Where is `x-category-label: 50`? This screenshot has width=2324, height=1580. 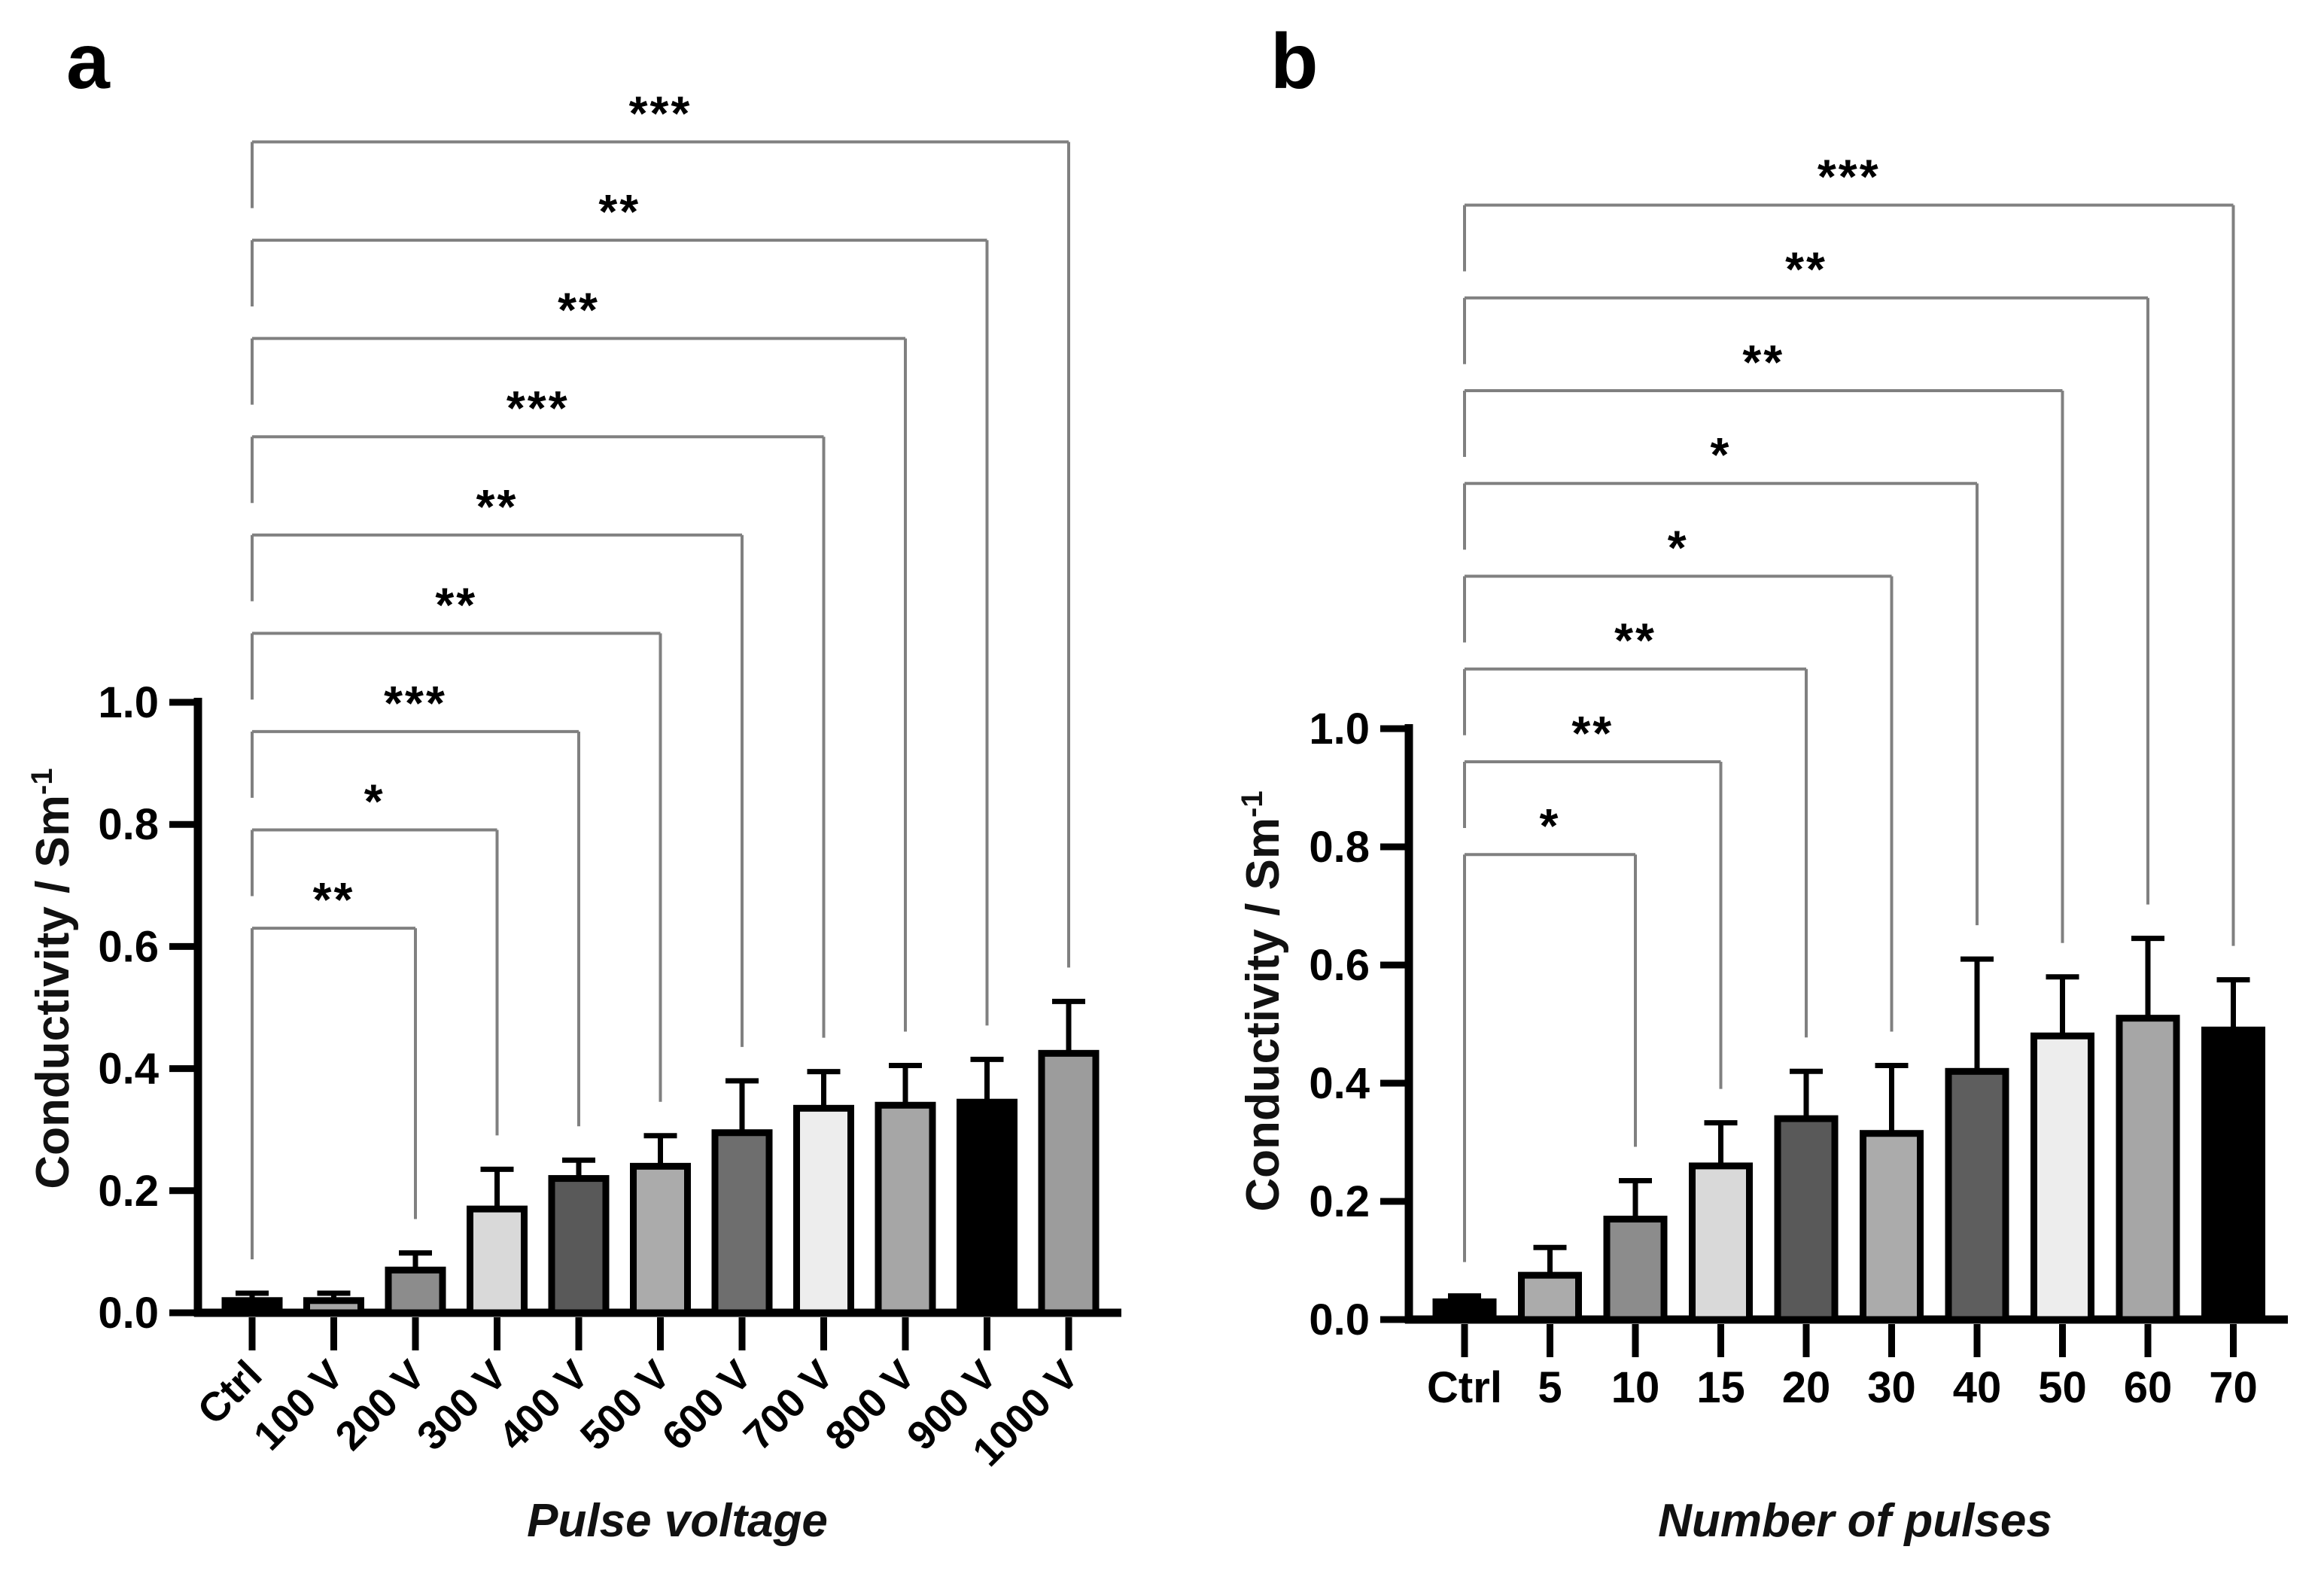 x-category-label: 50 is located at coordinates (2062, 1387).